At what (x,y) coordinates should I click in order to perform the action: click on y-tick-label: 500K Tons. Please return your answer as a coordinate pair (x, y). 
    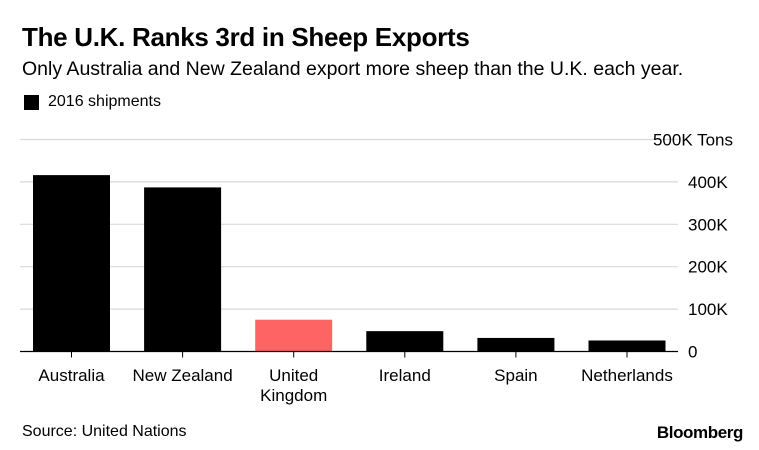
    Looking at the image, I should click on (693, 140).